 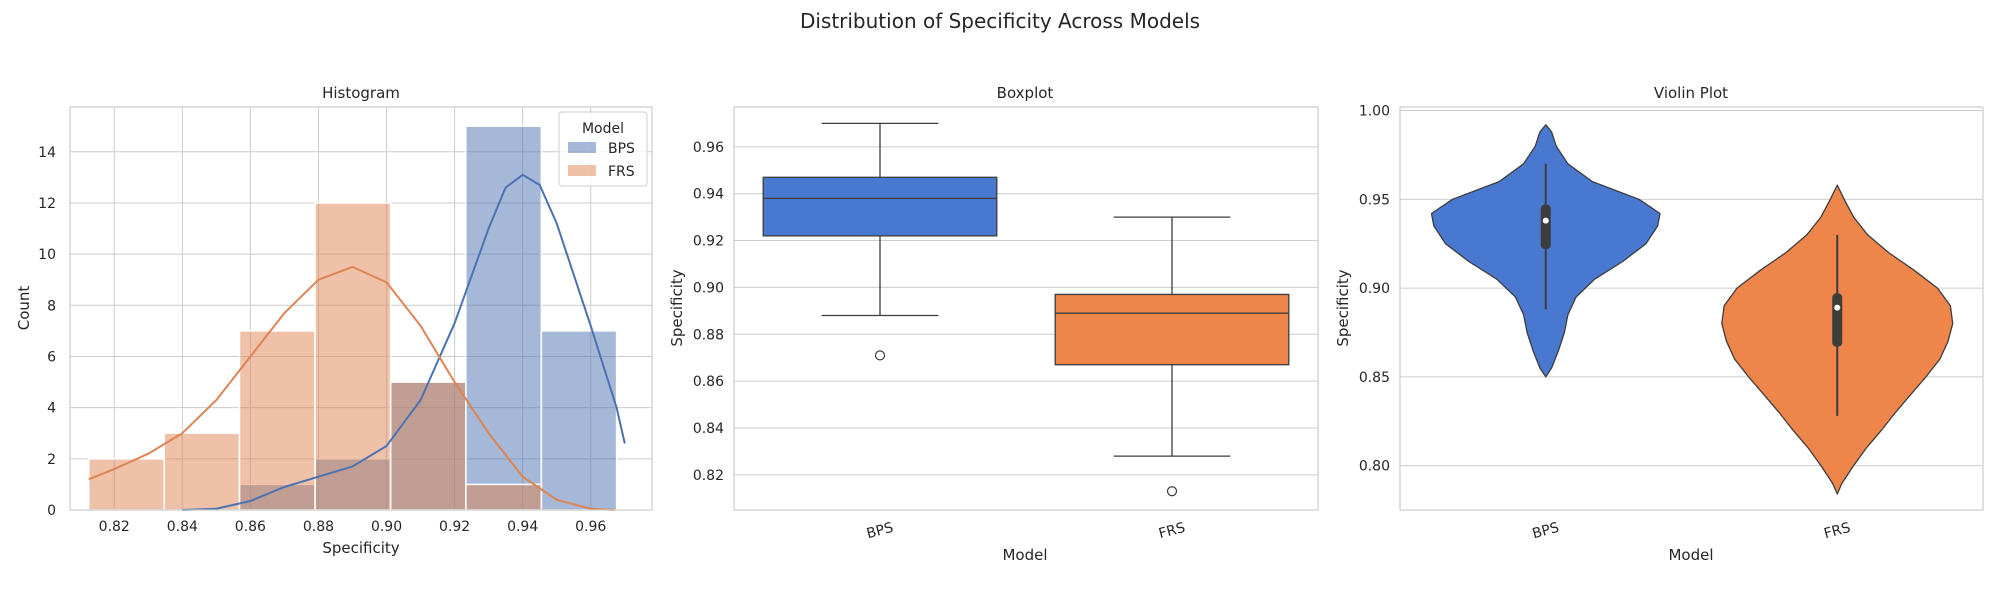 I want to click on violin-iqr-bps, so click(x=1545, y=227).